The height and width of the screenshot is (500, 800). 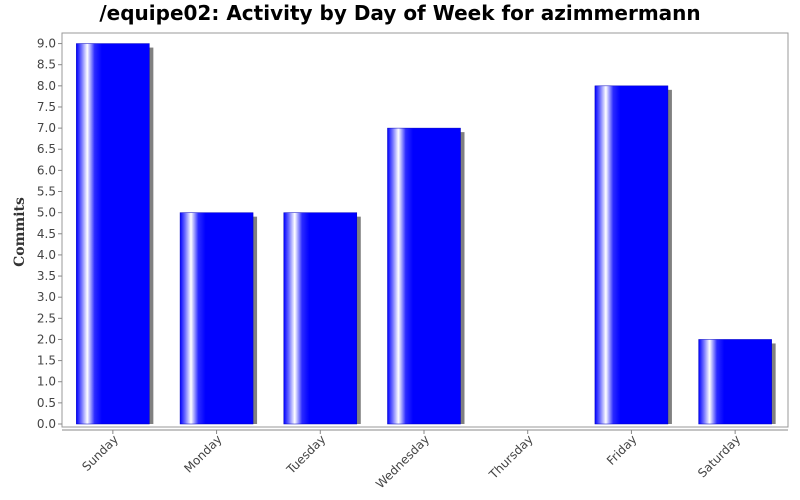 What do you see at coordinates (320, 318) in the screenshot?
I see `bar-tuesday` at bounding box center [320, 318].